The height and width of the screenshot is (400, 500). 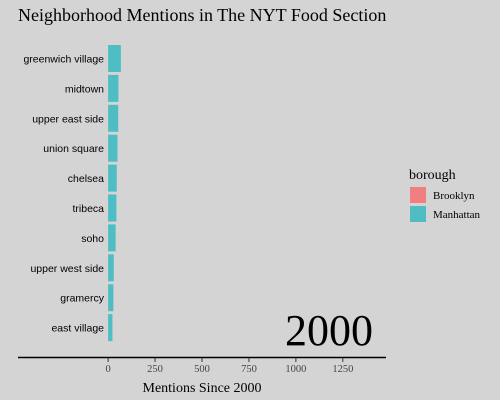 What do you see at coordinates (342, 369) in the screenshot?
I see `x-tick-label: 1250` at bounding box center [342, 369].